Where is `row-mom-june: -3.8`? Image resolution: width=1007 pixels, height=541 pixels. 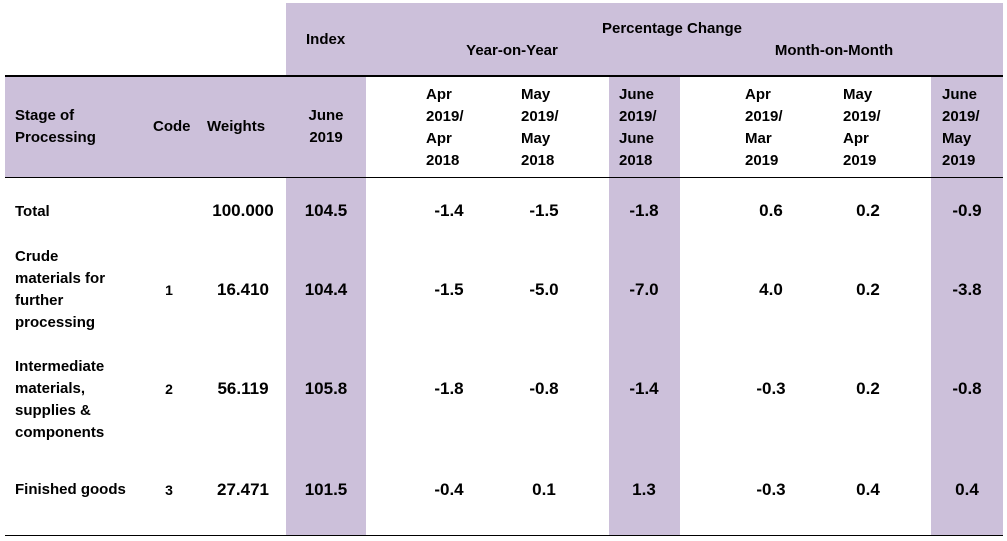 row-mom-june: -3.8 is located at coordinates (967, 289).